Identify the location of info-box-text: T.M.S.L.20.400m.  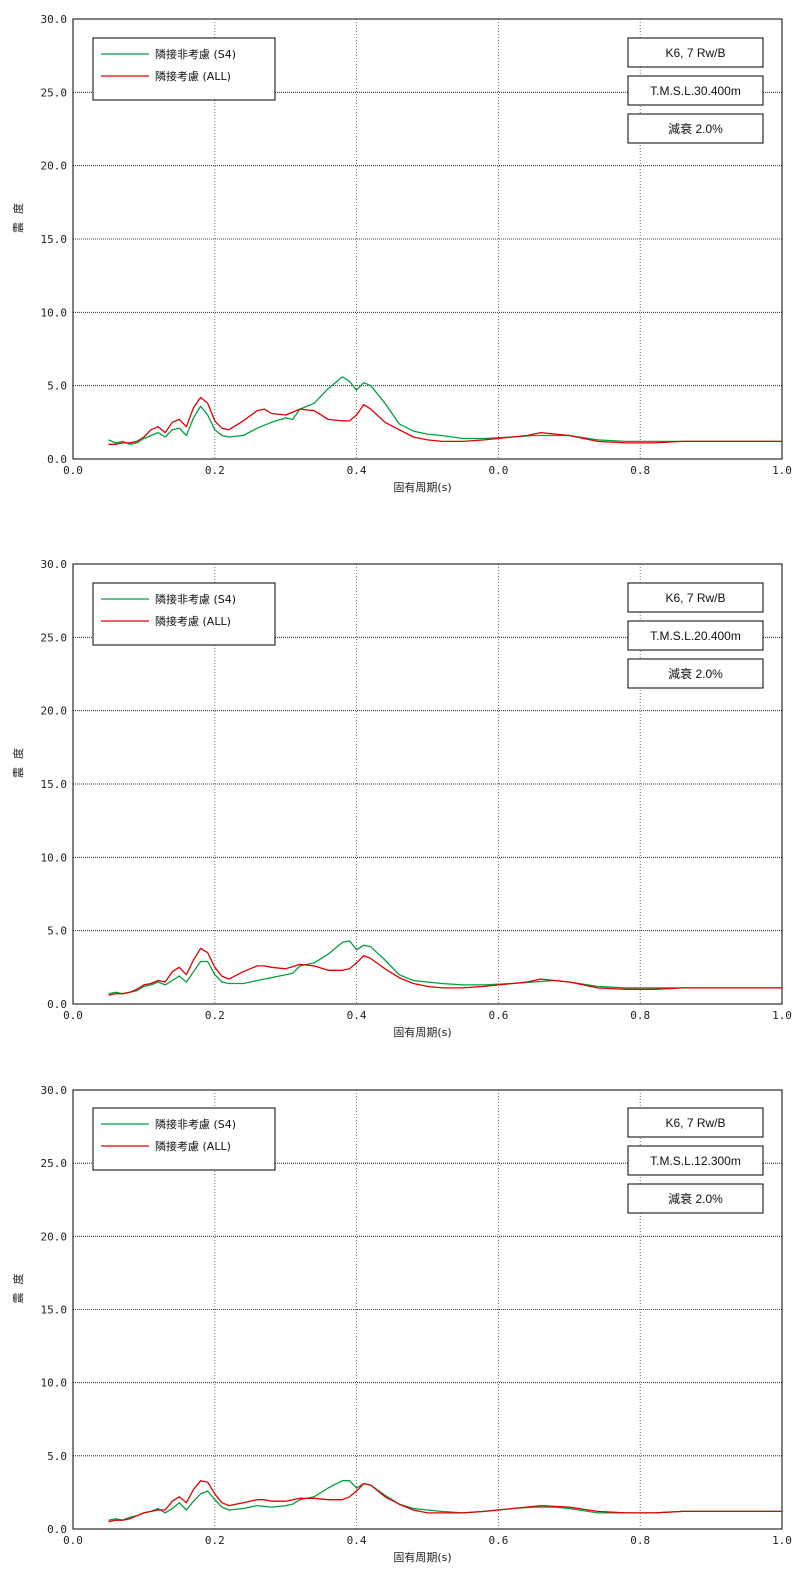
(695, 636).